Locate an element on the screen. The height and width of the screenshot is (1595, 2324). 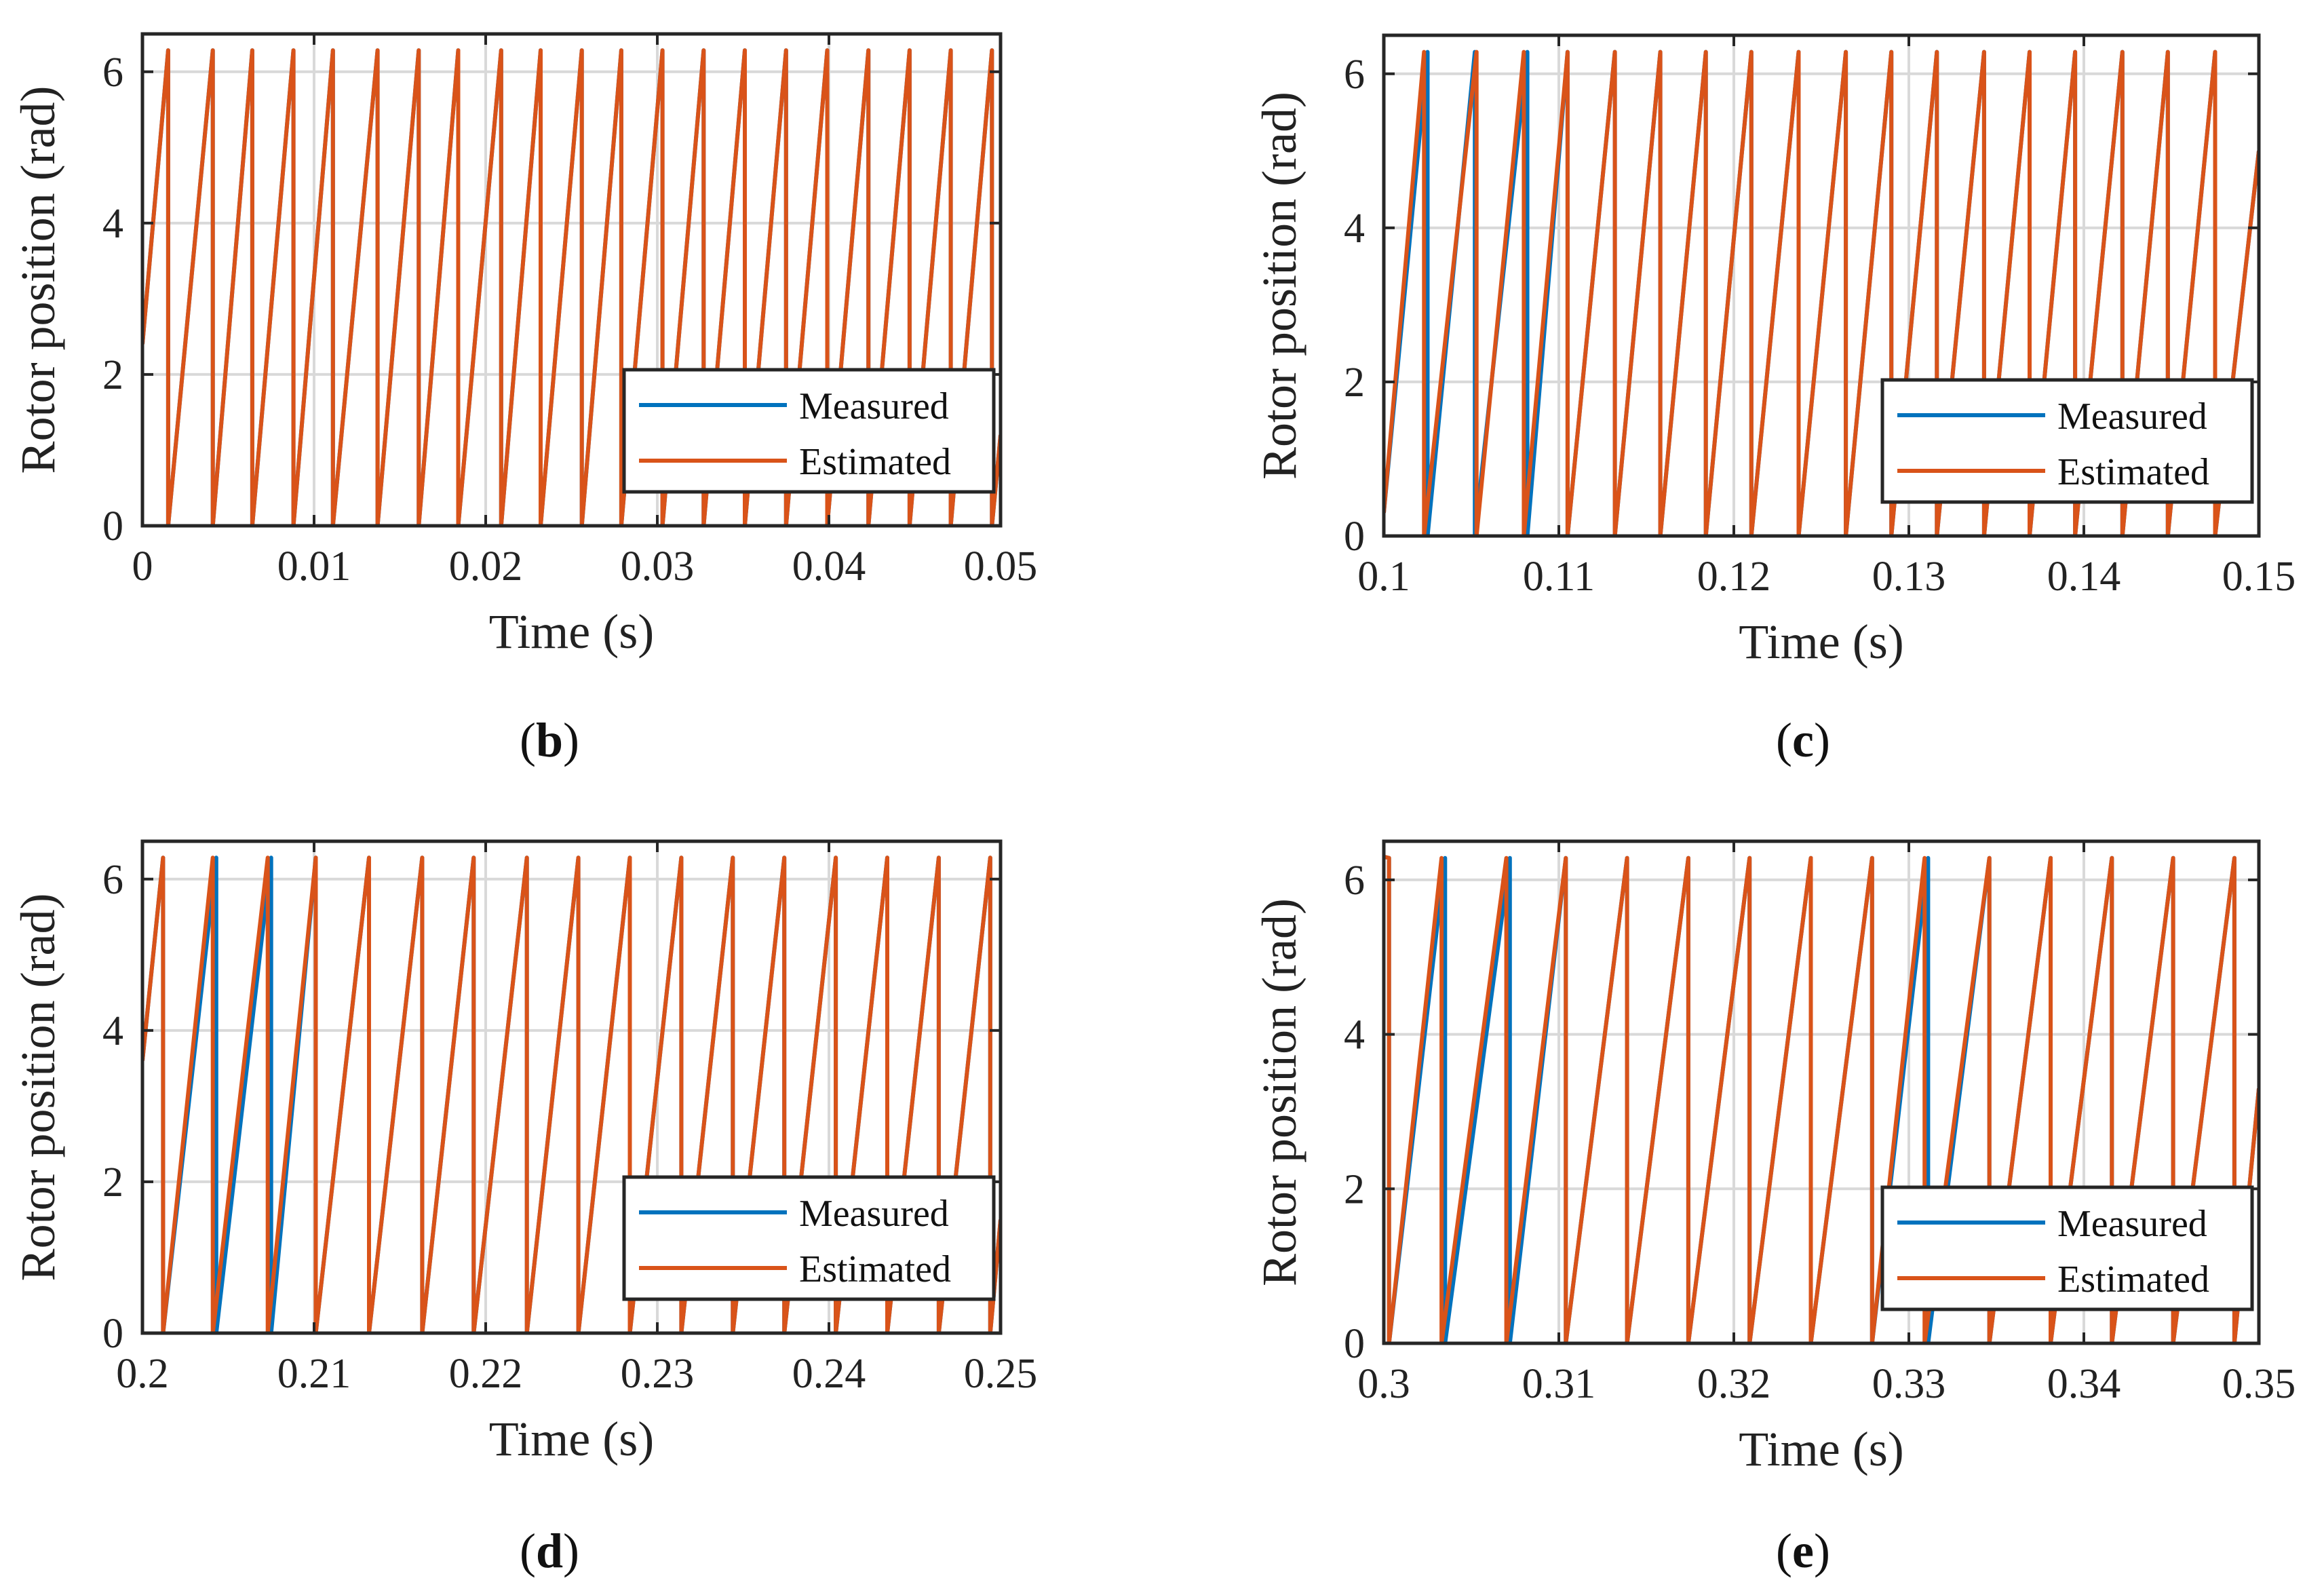
x-tick-label: 0.02 is located at coordinates (486, 566).